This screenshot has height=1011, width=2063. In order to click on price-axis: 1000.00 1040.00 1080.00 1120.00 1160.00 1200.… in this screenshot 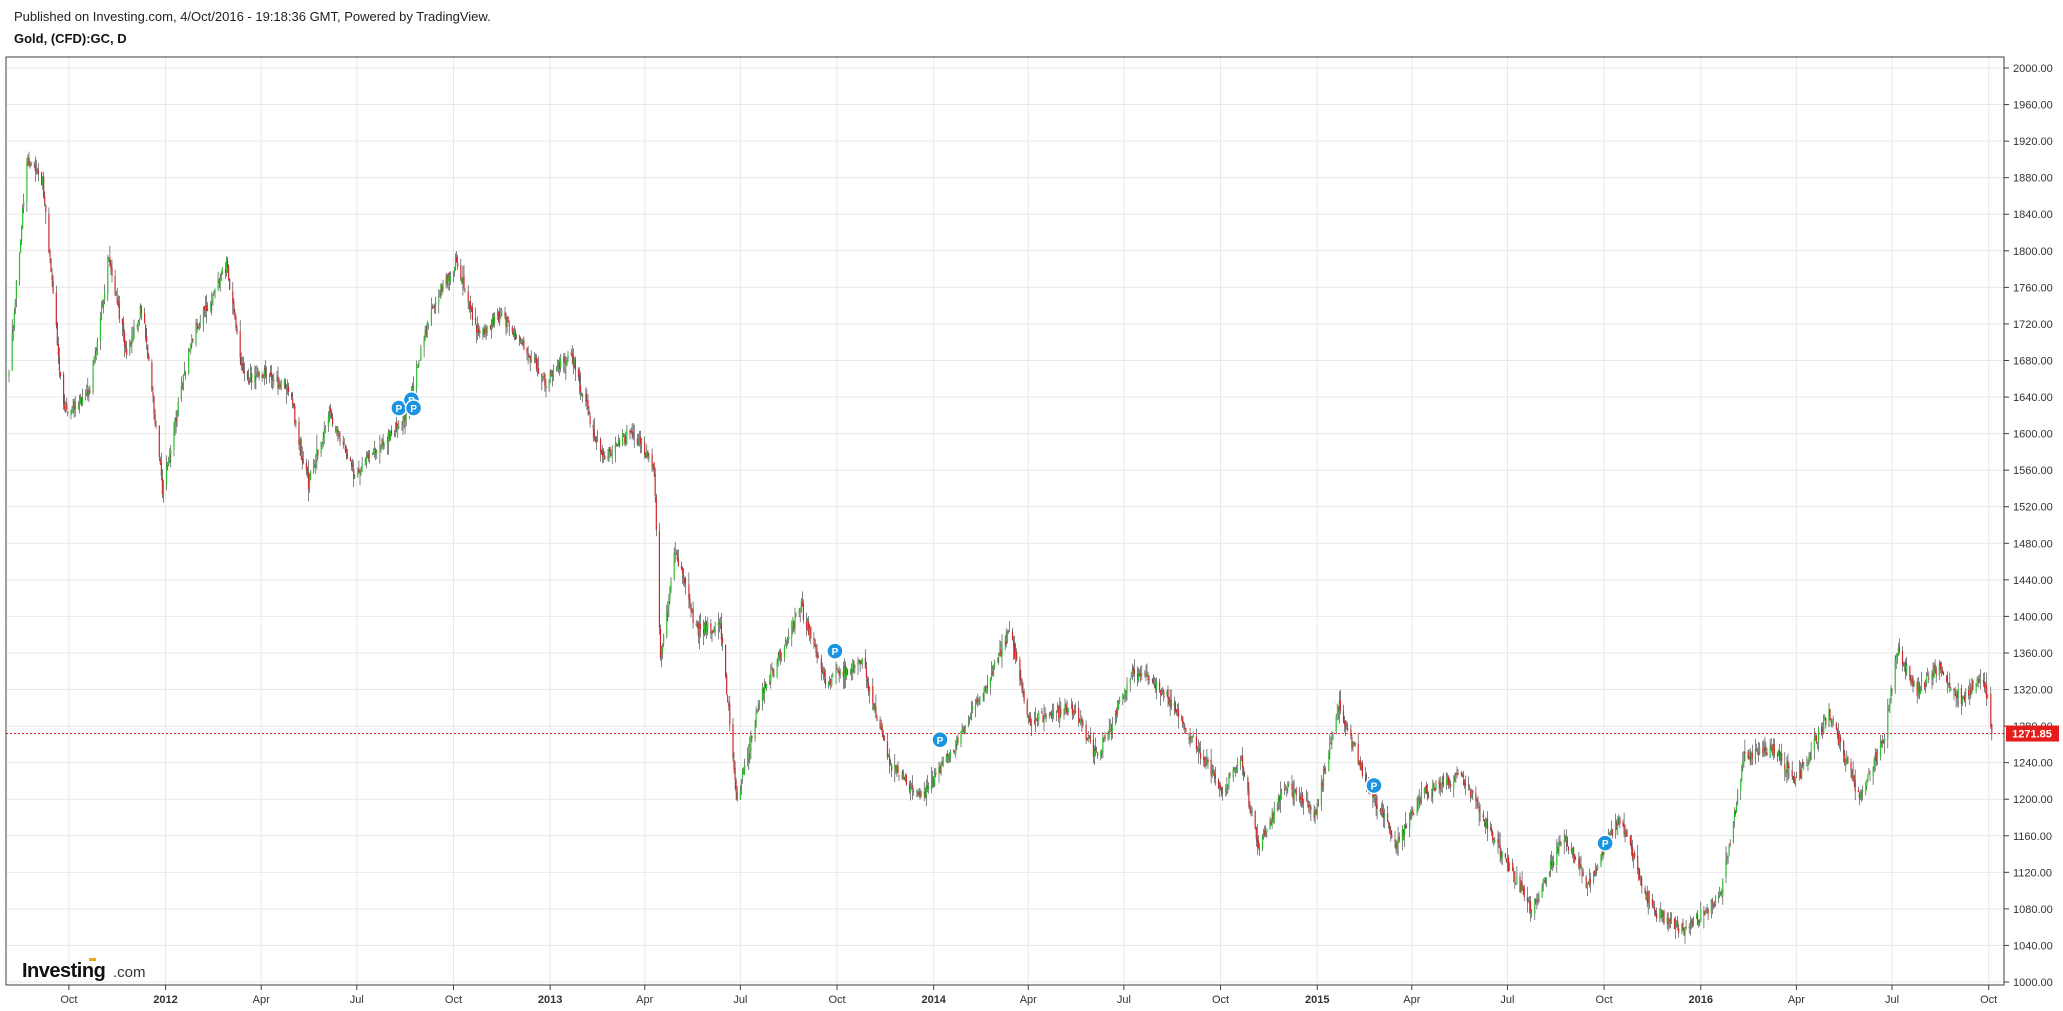, I will do `click(2028, 523)`.